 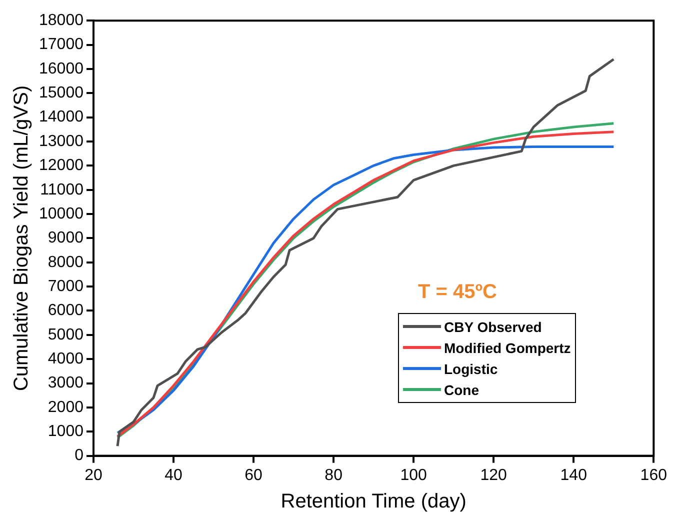 What do you see at coordinates (62, 189) in the screenshot?
I see `y-tick-label: 11000` at bounding box center [62, 189].